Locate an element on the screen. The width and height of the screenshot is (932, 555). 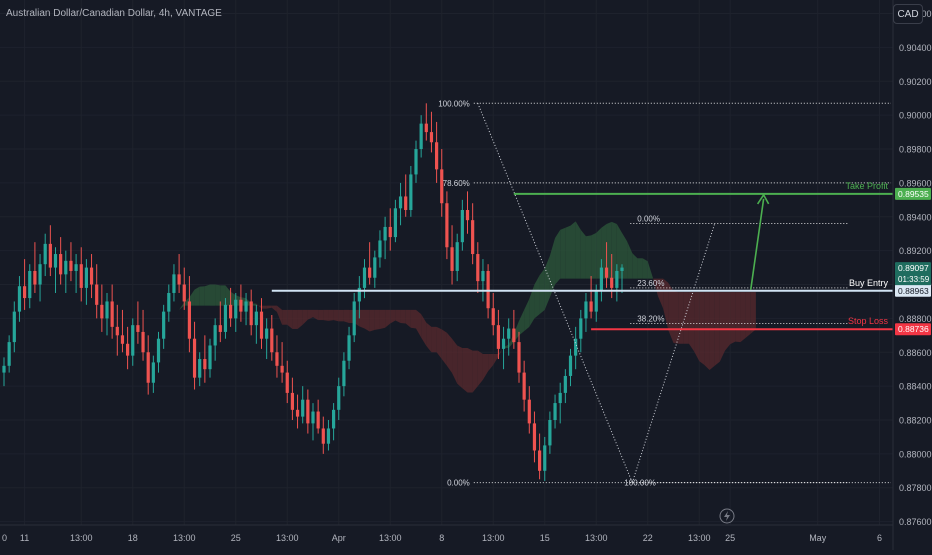
currency-button: CAD is located at coordinates (908, 14).